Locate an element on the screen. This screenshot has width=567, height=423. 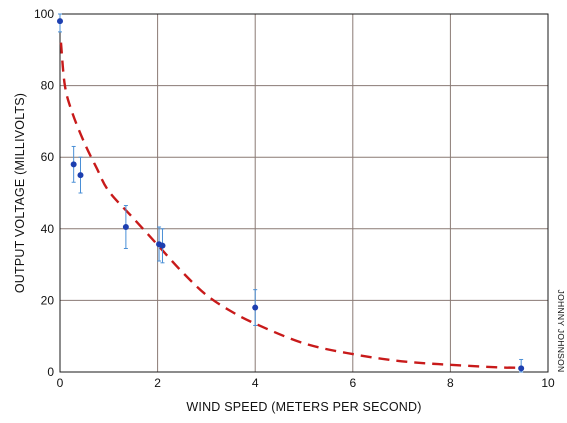
x-tick-label: 8 is located at coordinates (450, 383).